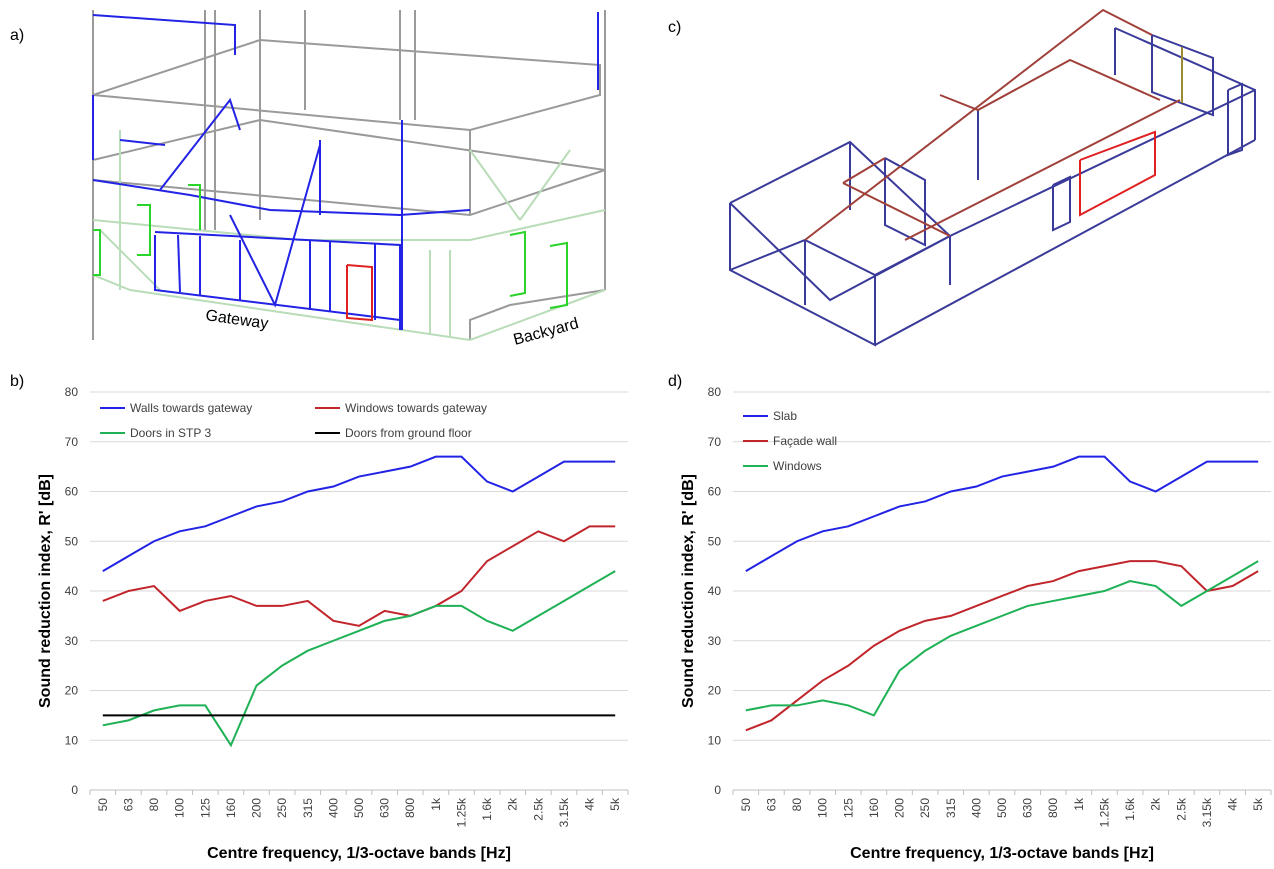  What do you see at coordinates (170, 433) in the screenshot?
I see `legend-label: Doors in STP 3` at bounding box center [170, 433].